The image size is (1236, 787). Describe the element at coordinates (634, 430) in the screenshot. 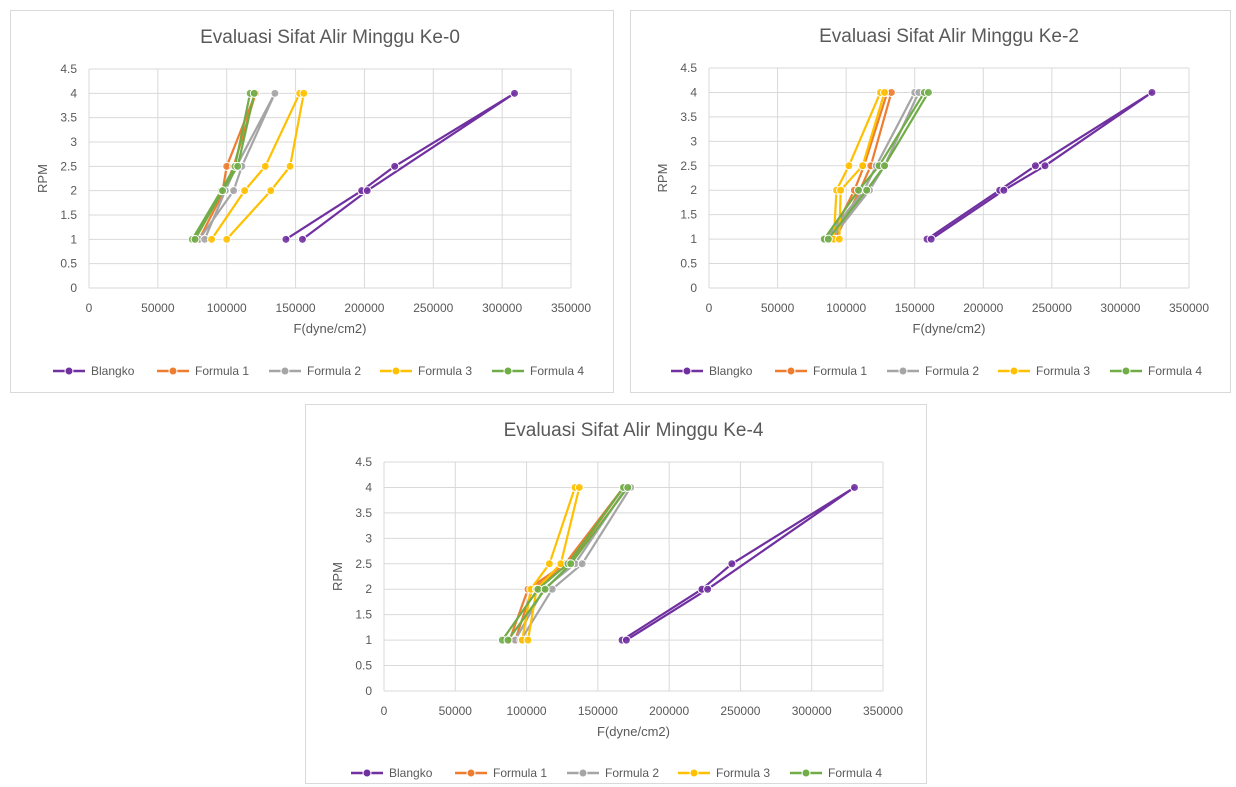

I see `chart-title: Evaluasi Sifat Alir Minggu Ke-4` at that location.